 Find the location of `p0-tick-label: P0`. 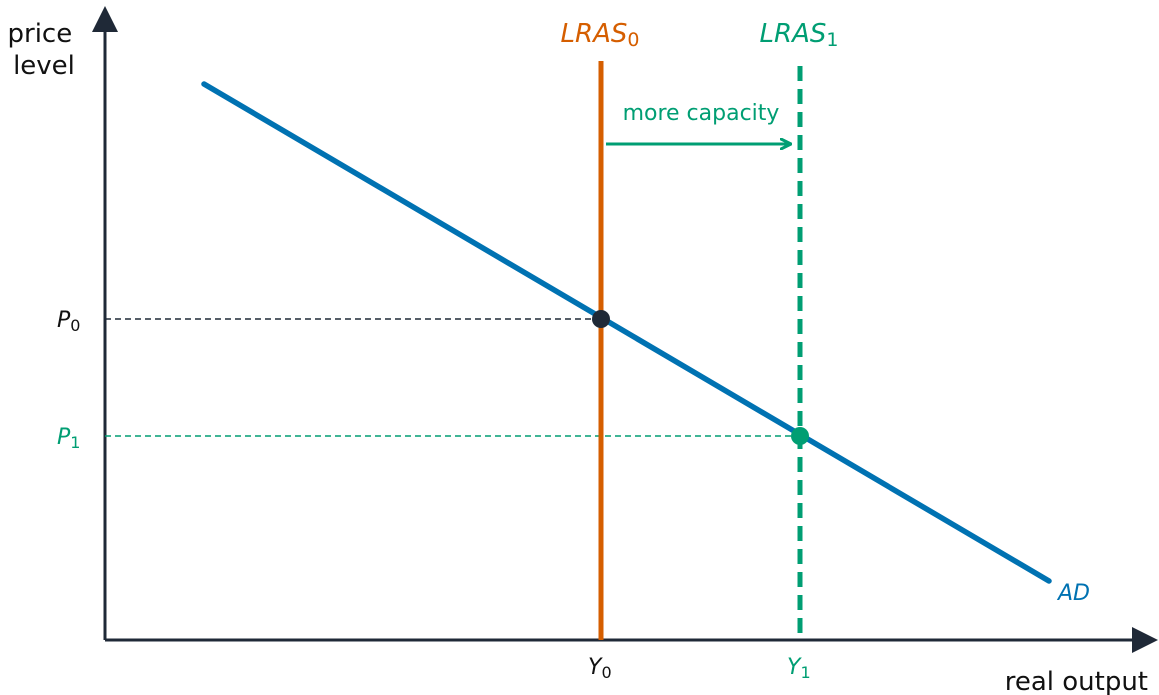

p0-tick-label: P0 is located at coordinates (68, 321).